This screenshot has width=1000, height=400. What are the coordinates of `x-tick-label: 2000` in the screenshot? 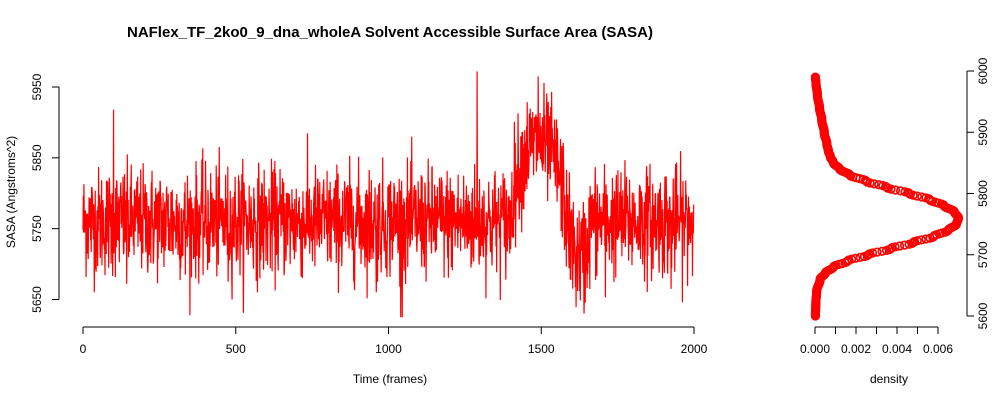 It's located at (694, 349).